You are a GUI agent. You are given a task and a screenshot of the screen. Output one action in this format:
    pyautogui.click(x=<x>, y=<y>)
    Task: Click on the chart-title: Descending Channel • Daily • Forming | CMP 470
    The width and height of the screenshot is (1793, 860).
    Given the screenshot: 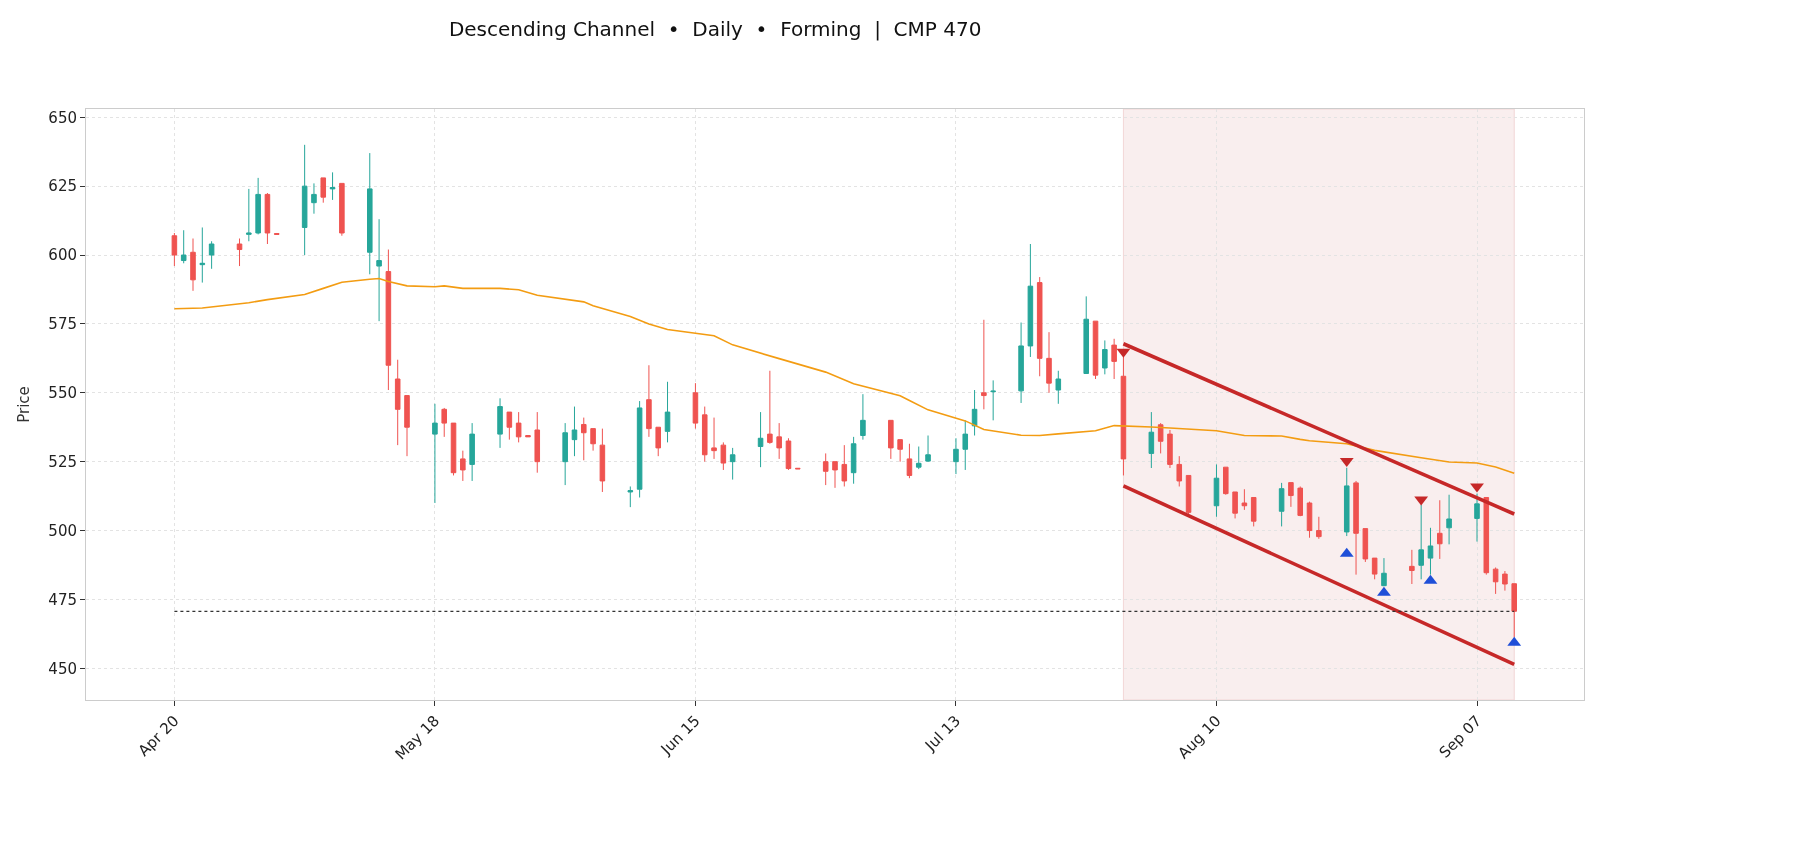 What is the action you would take?
    pyautogui.click(x=715, y=28)
    